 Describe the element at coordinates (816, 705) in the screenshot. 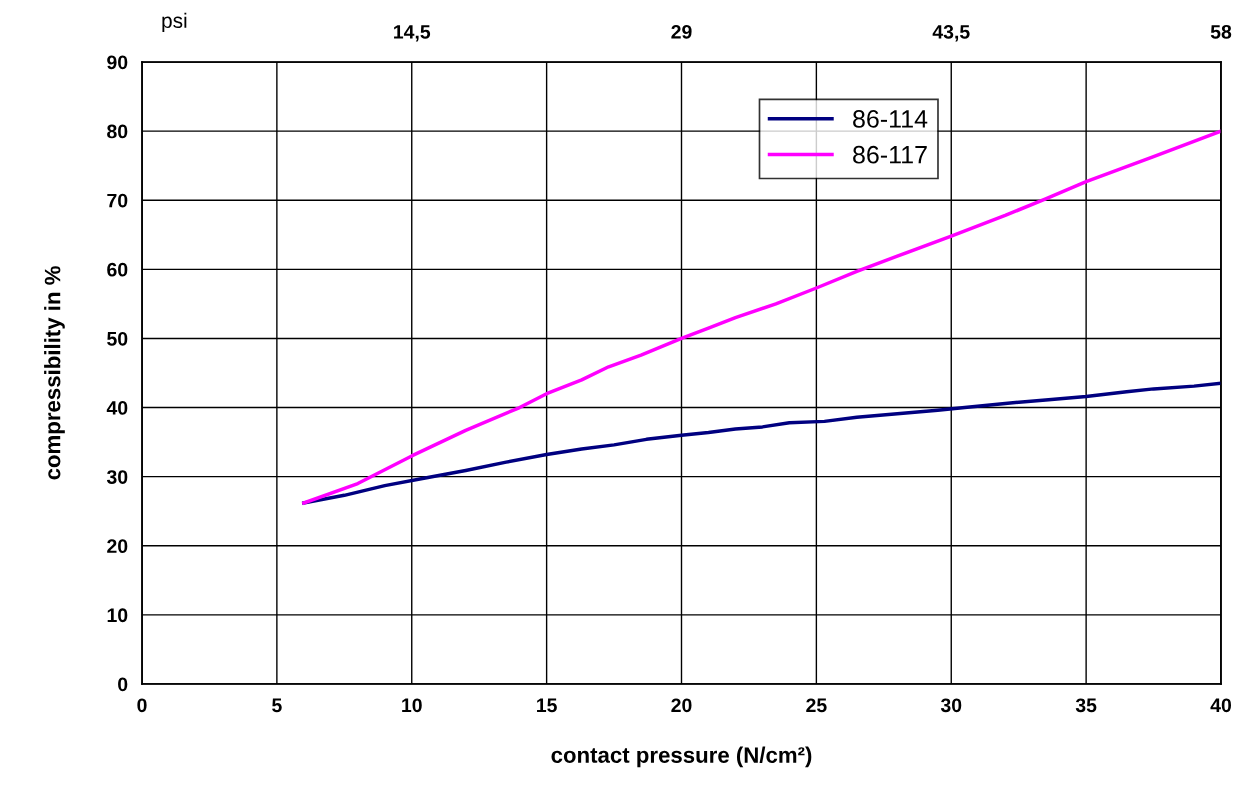

I see `x-tick-label: 25` at that location.